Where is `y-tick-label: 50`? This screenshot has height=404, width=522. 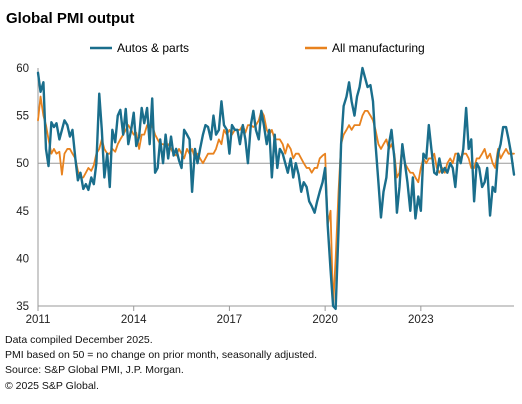
y-tick-label: 50 is located at coordinates (22, 164).